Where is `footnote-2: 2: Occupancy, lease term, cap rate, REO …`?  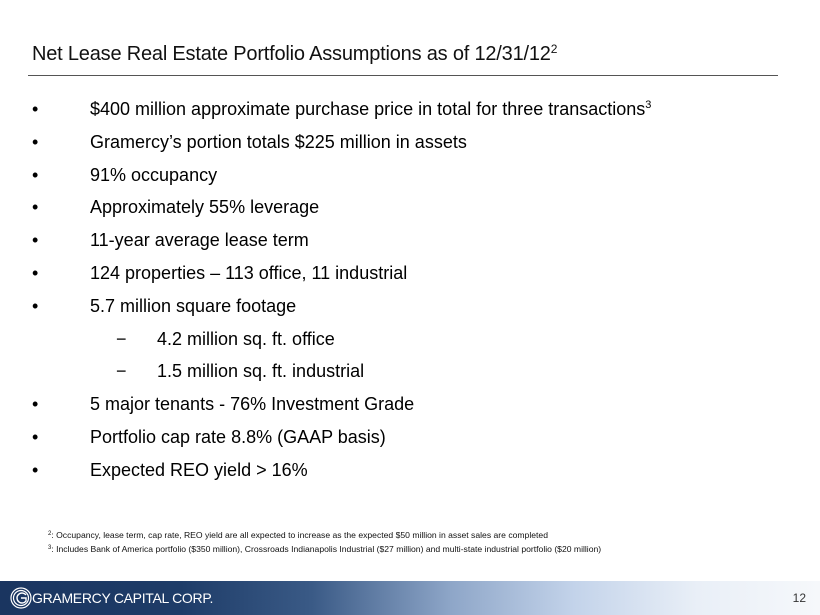
footnote-2: 2: Occupancy, lease term, cap rate, REO … is located at coordinates (324, 535).